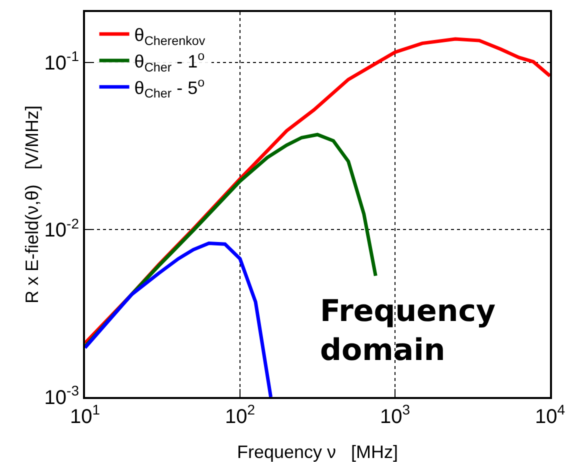 The height and width of the screenshot is (462, 575). What do you see at coordinates (62, 228) in the screenshot?
I see `y-tick-label: 10$^{-2}$` at bounding box center [62, 228].